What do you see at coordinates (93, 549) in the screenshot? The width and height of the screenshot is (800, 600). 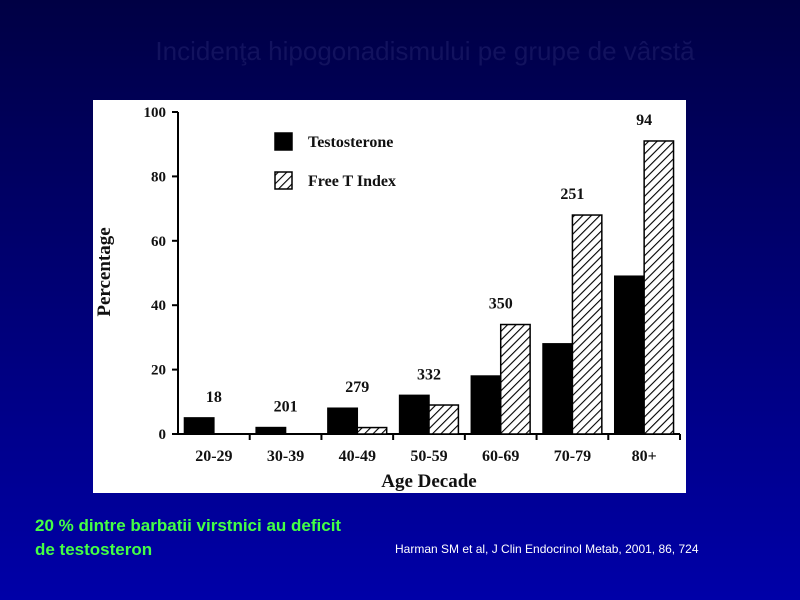 I see `caption-line: de testosteron` at bounding box center [93, 549].